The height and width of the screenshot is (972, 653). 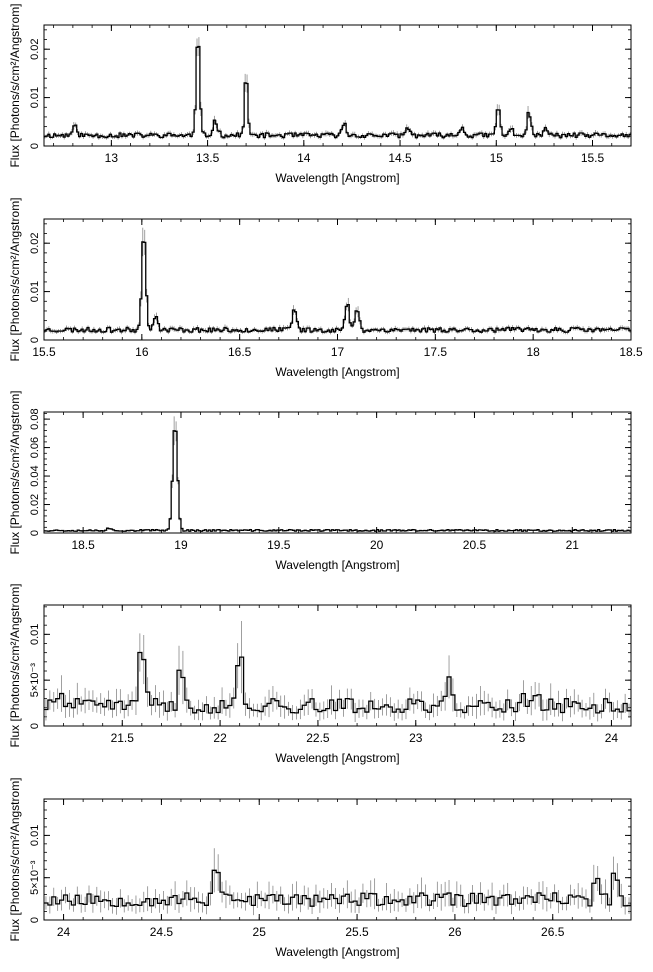 What do you see at coordinates (514, 738) in the screenshot?
I see `x-tick-label: 23.5` at bounding box center [514, 738].